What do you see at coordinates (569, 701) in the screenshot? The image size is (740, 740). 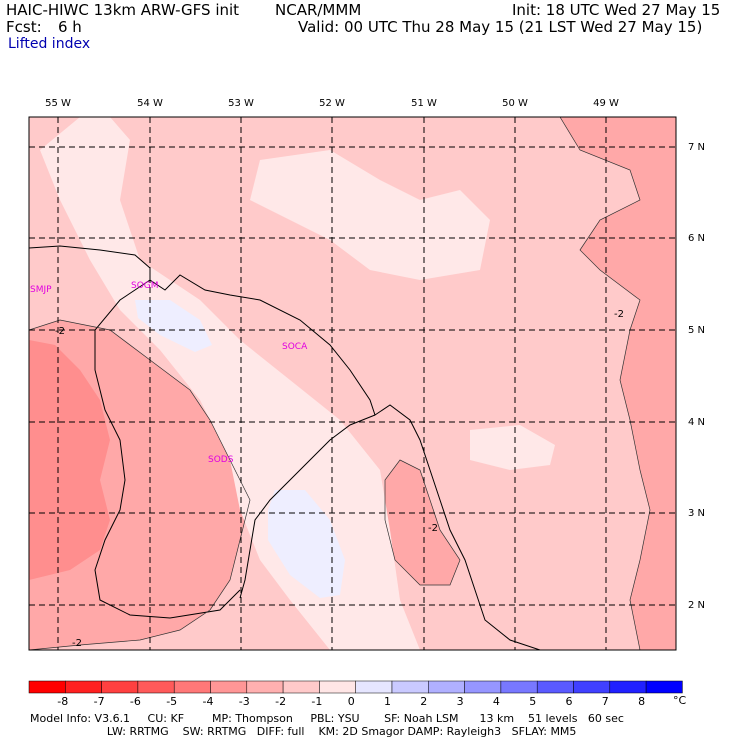 I see `colorbar-tick-label: 6` at bounding box center [569, 701].